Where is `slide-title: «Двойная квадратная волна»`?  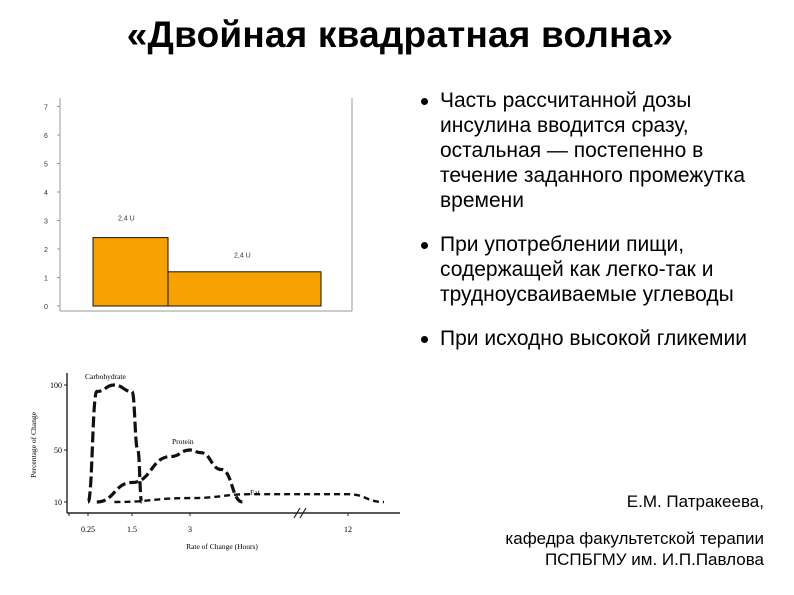 slide-title: «Двойная квадратная волна» is located at coordinates (400, 34).